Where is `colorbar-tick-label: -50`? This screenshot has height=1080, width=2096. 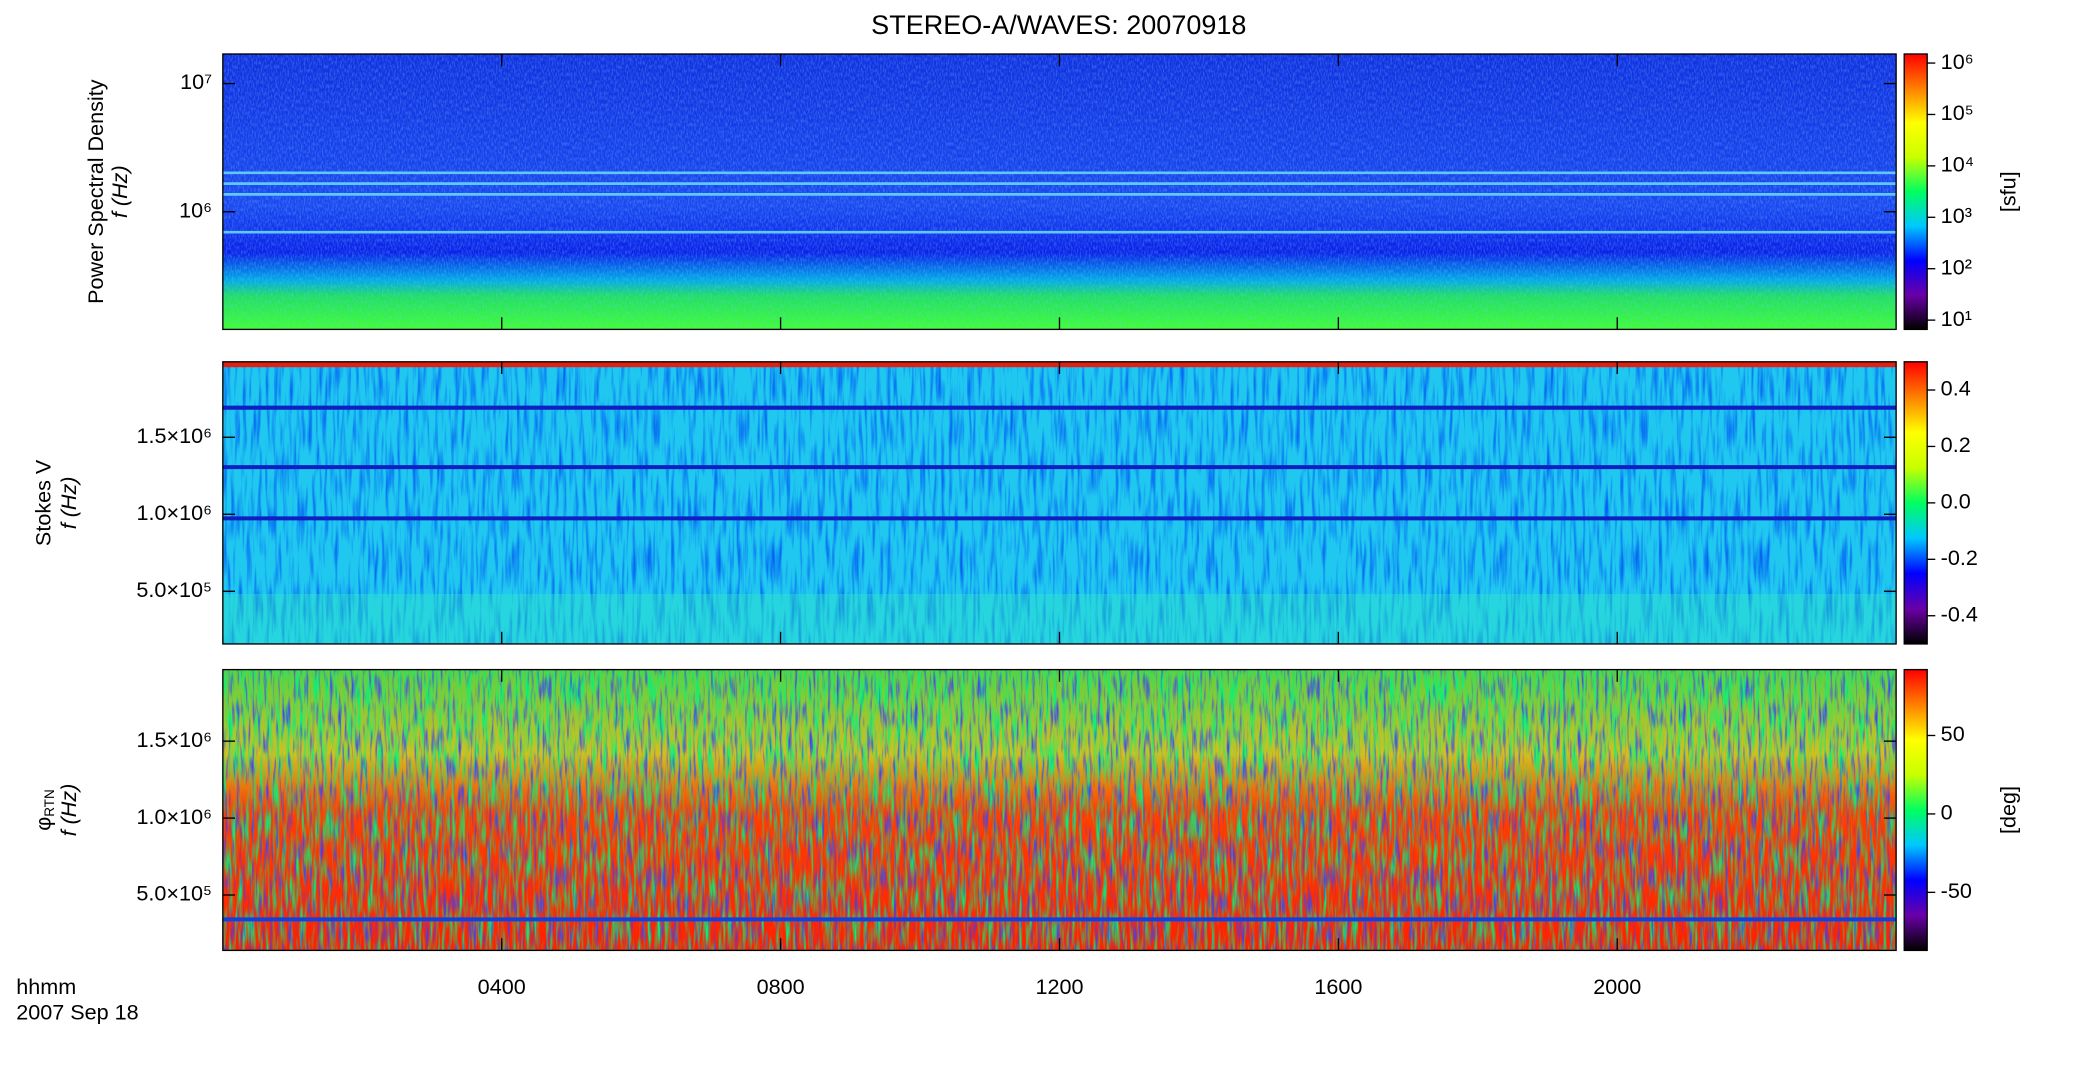 colorbar-tick-label: -50 is located at coordinates (1956, 890).